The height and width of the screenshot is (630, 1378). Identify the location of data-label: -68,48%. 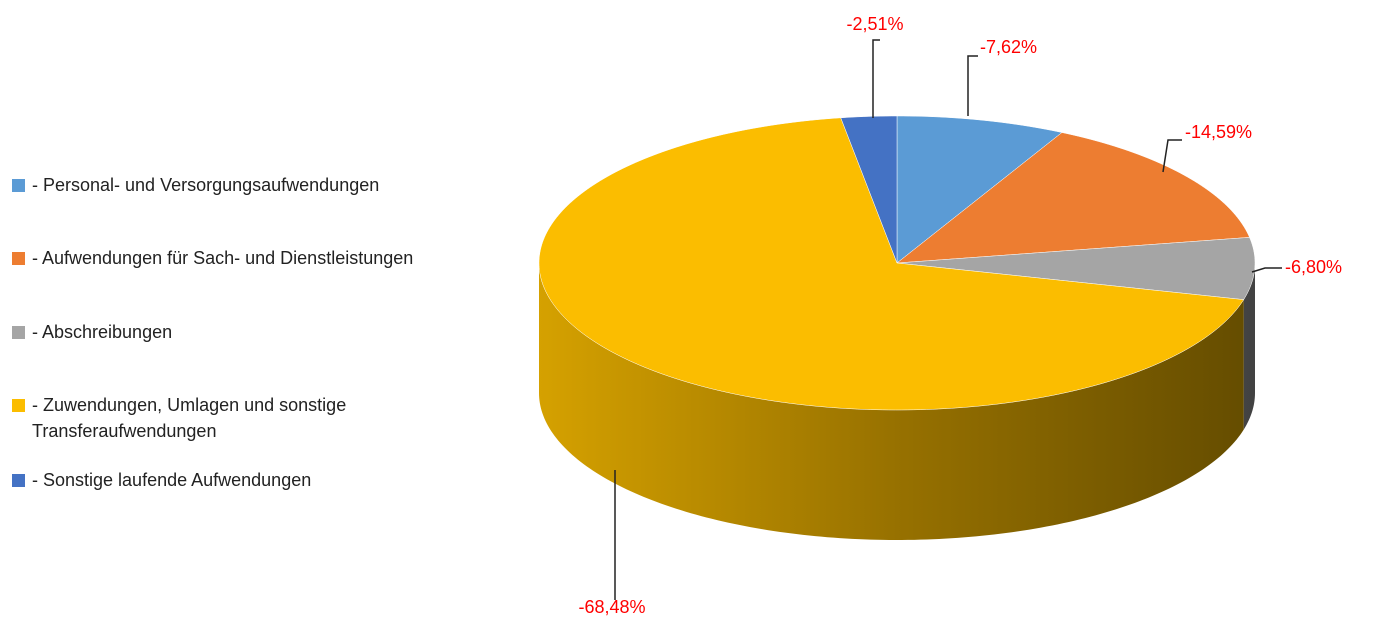
(611, 607).